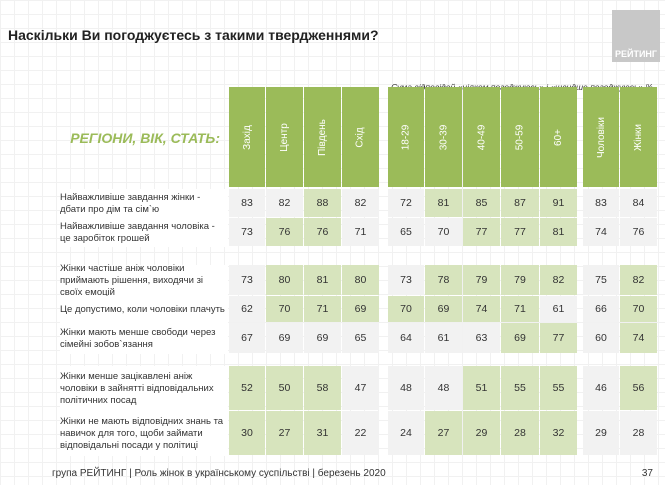  Describe the element at coordinates (247, 388) in the screenshot. I see `table-cell: 52` at that location.